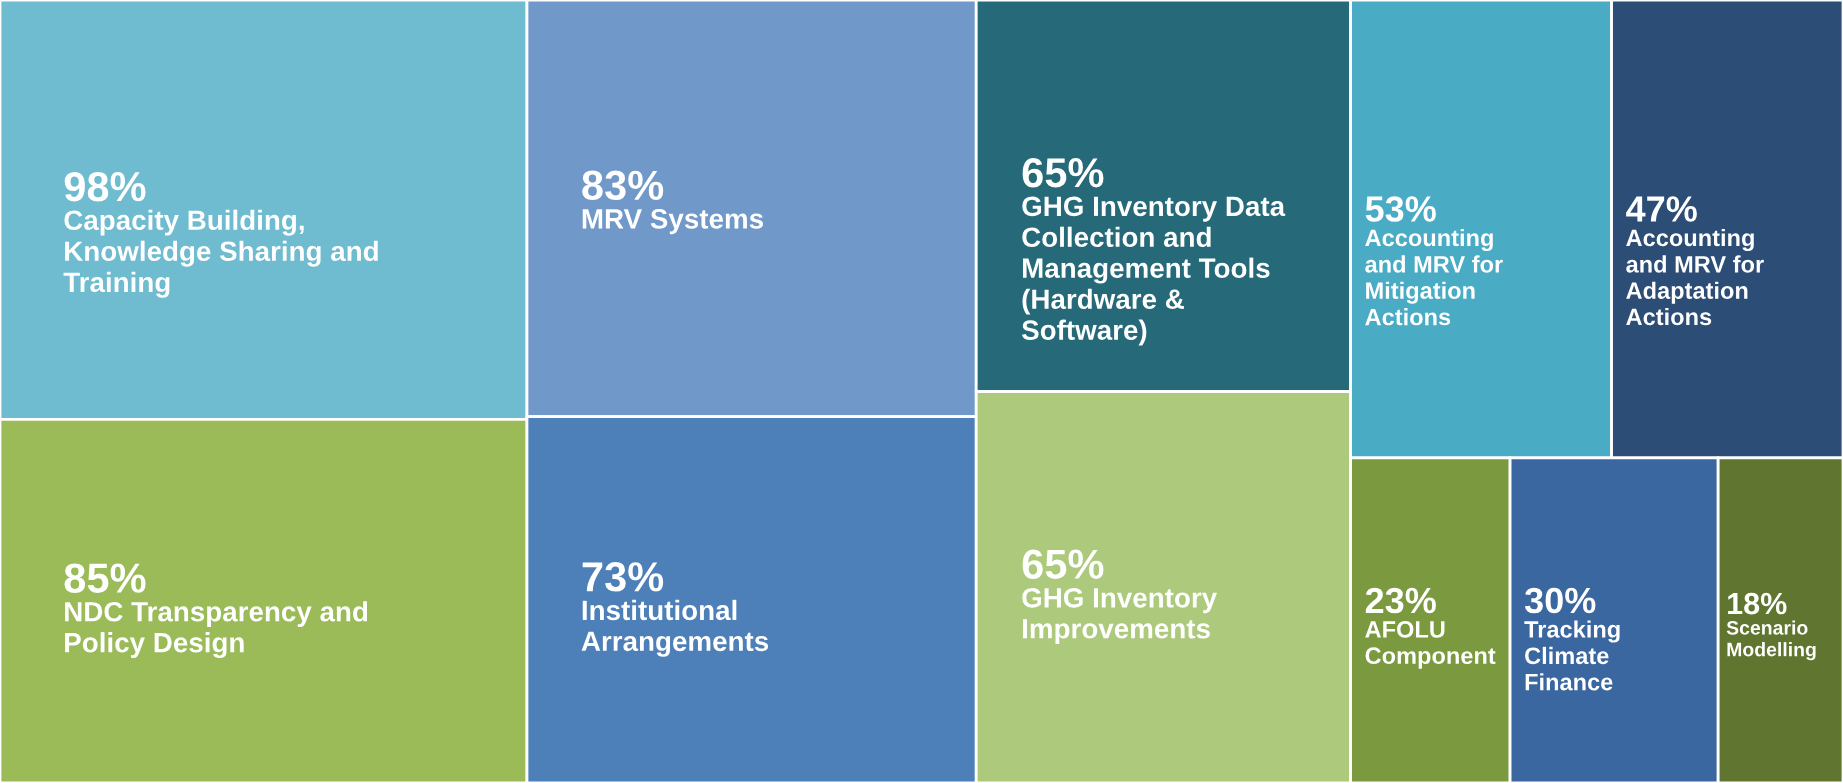 This screenshot has width=1843, height=783. Describe the element at coordinates (1560, 600) in the screenshot. I see `data-label: 30%` at that location.